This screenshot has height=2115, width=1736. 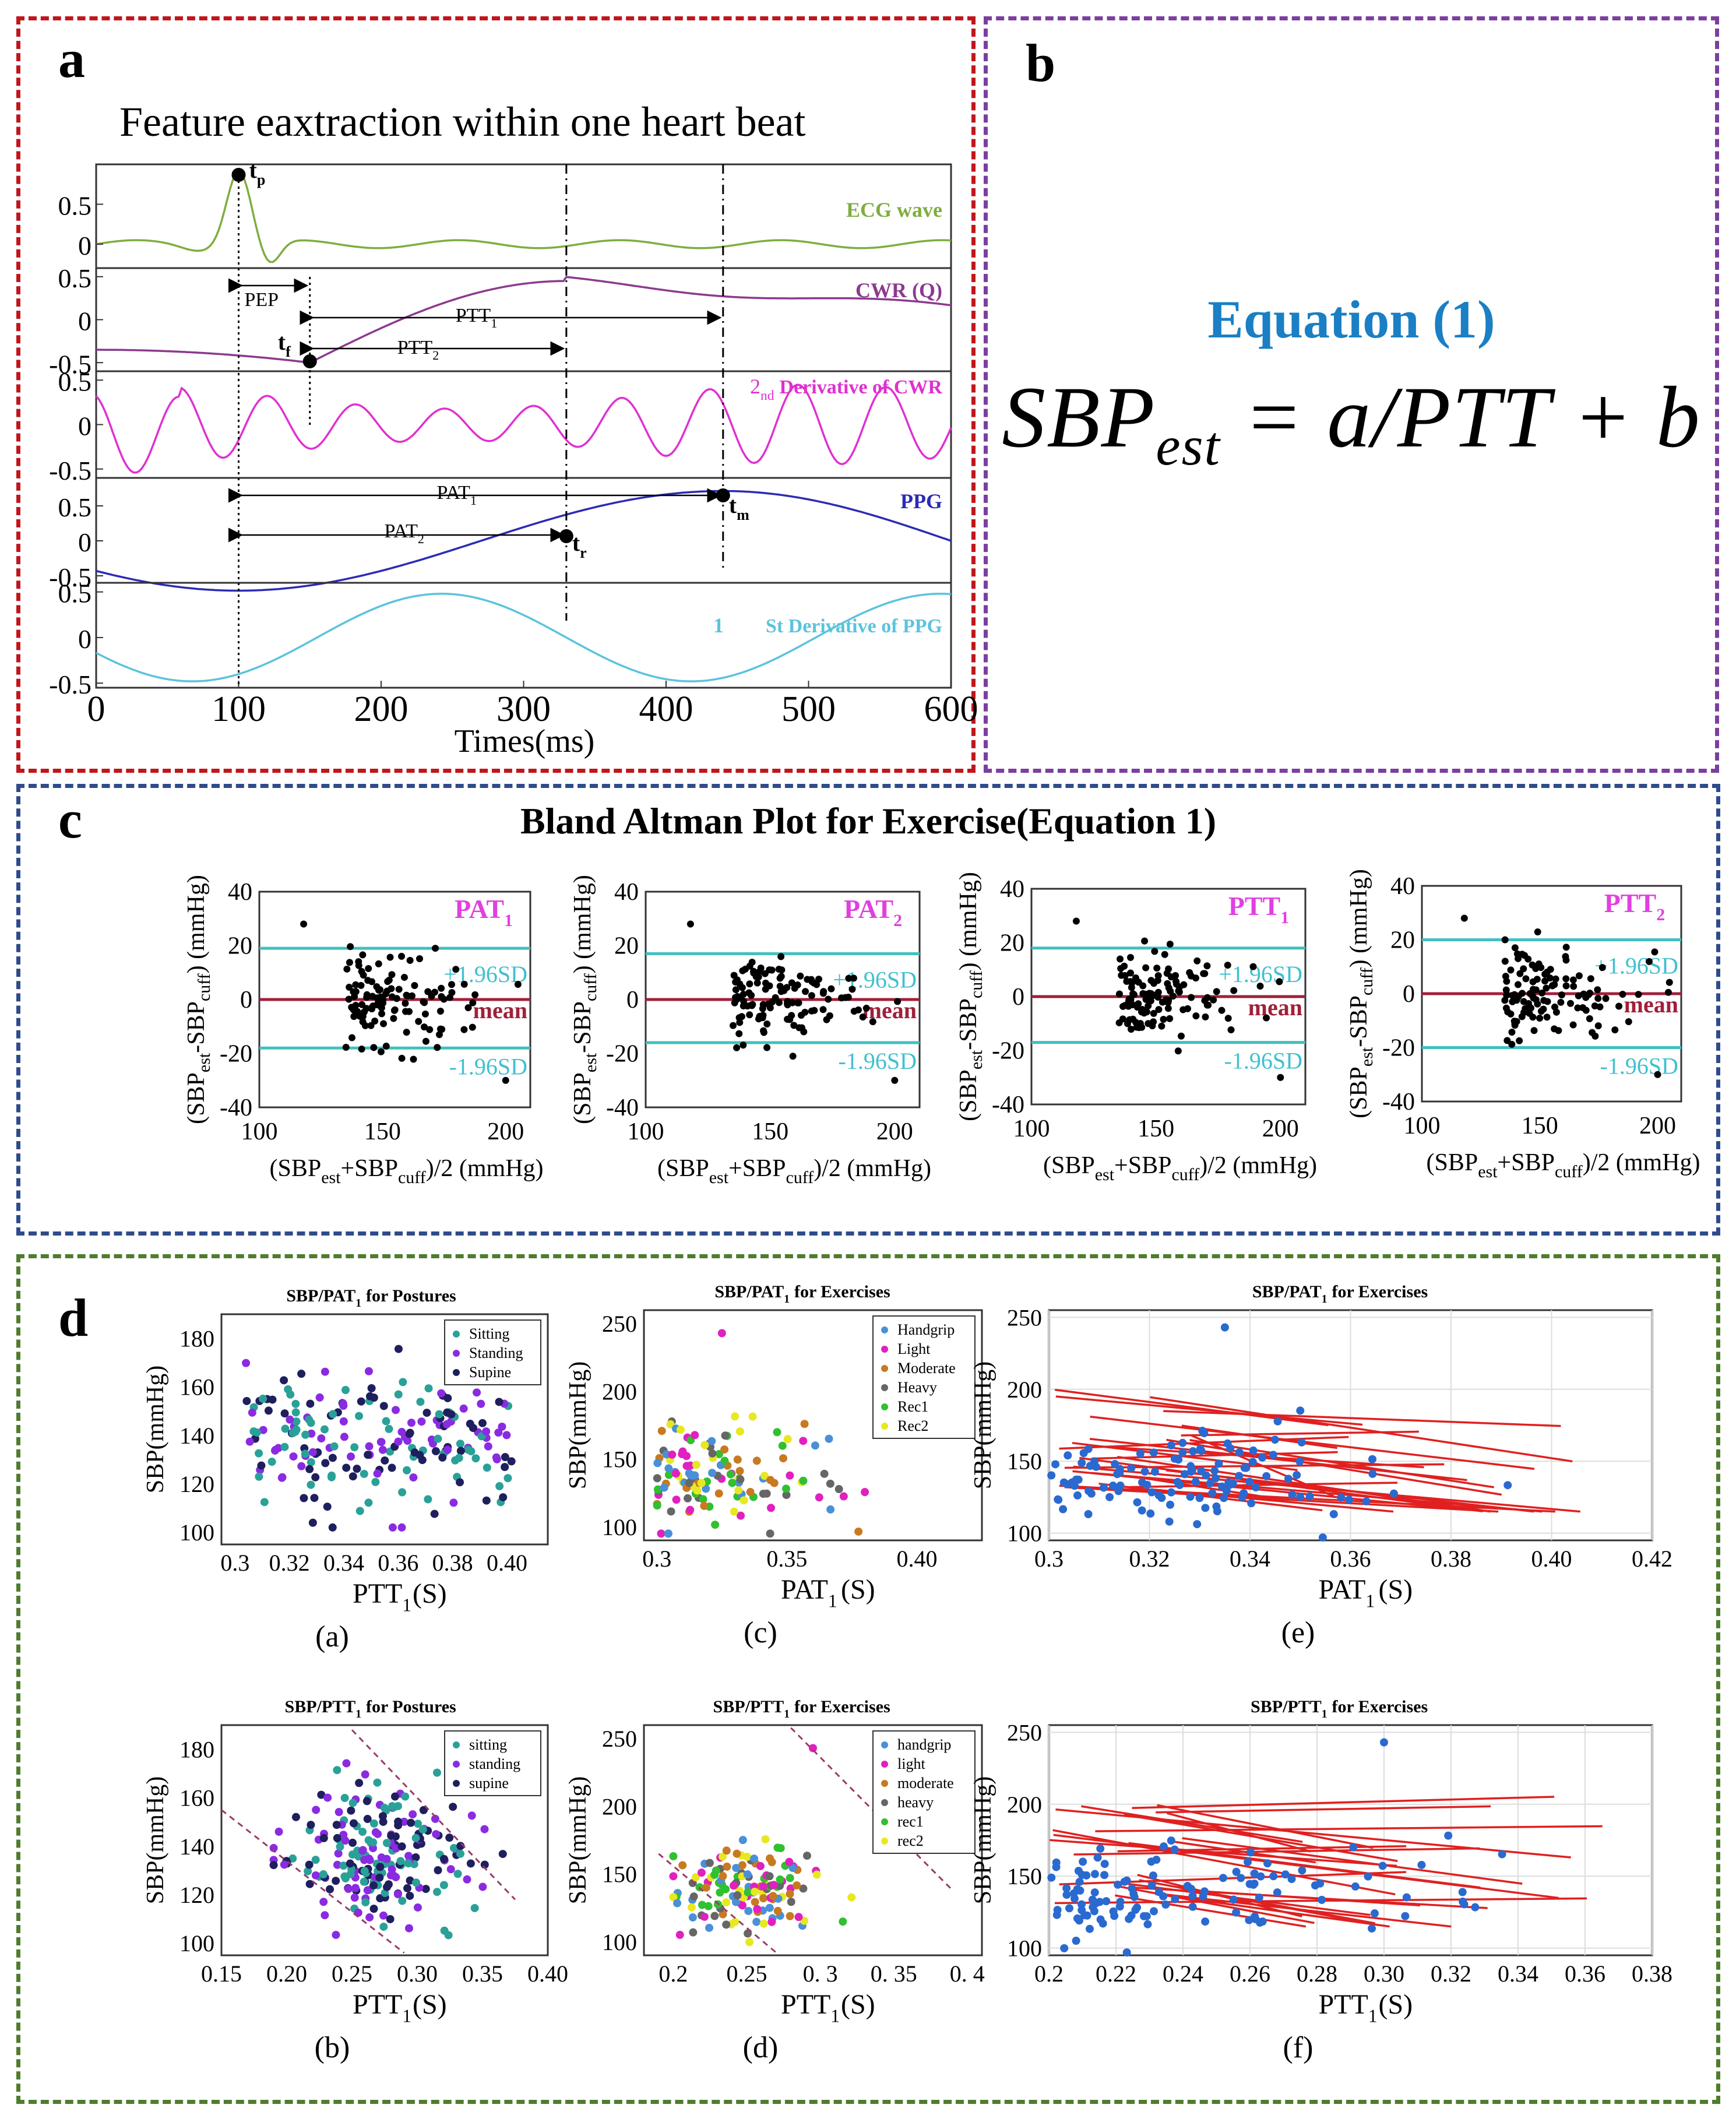 What do you see at coordinates (482, 1974) in the screenshot?
I see `subplot-xtick: 0.35` at bounding box center [482, 1974].